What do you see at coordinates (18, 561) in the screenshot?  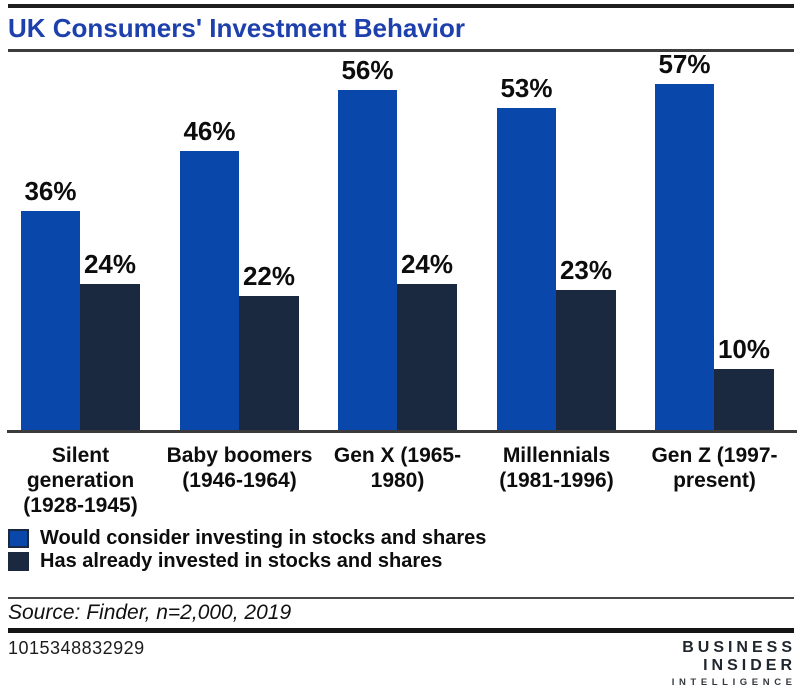 I see `legend-swatch-navy` at bounding box center [18, 561].